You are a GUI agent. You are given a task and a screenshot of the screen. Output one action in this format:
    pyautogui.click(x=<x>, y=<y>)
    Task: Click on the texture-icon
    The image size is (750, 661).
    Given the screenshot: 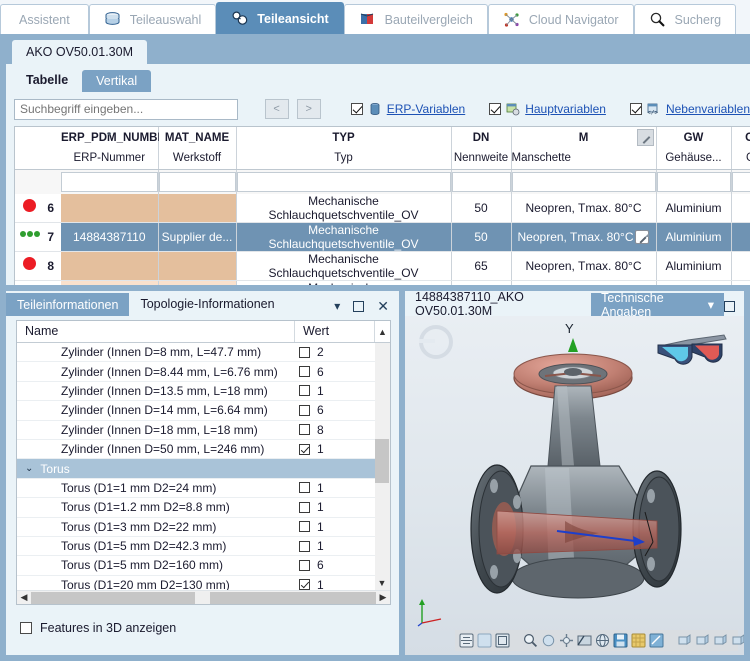 What is the action you would take?
    pyautogui.click(x=638, y=640)
    